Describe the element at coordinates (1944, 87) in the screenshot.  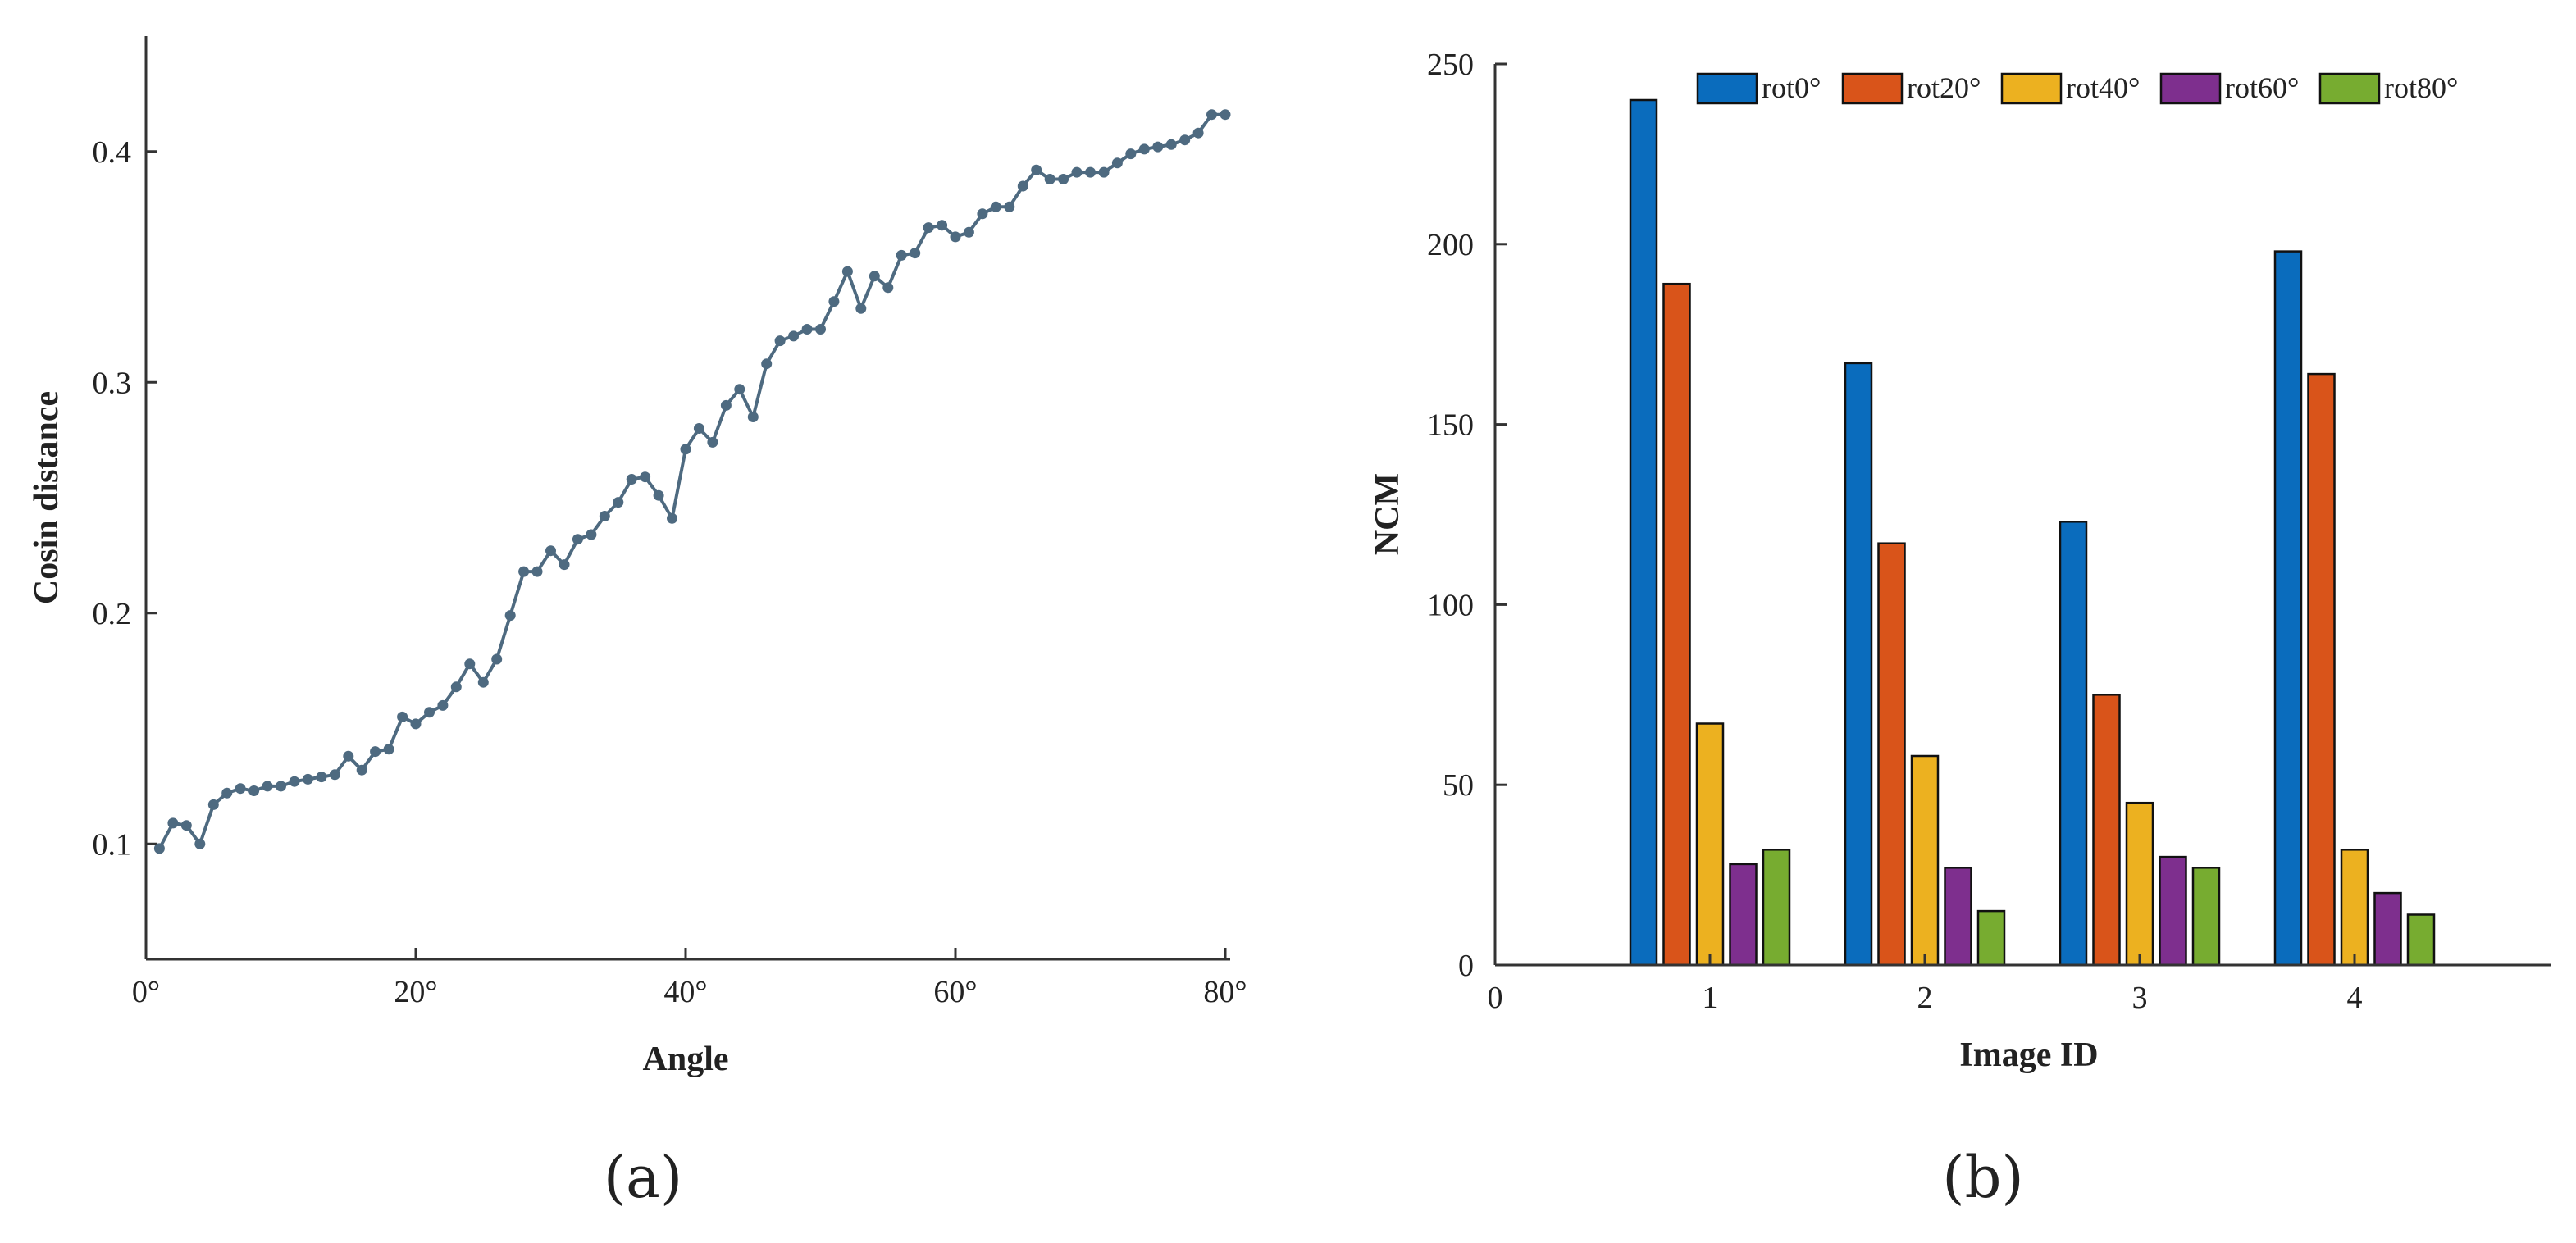
I see `legend-label: rot20°` at that location.